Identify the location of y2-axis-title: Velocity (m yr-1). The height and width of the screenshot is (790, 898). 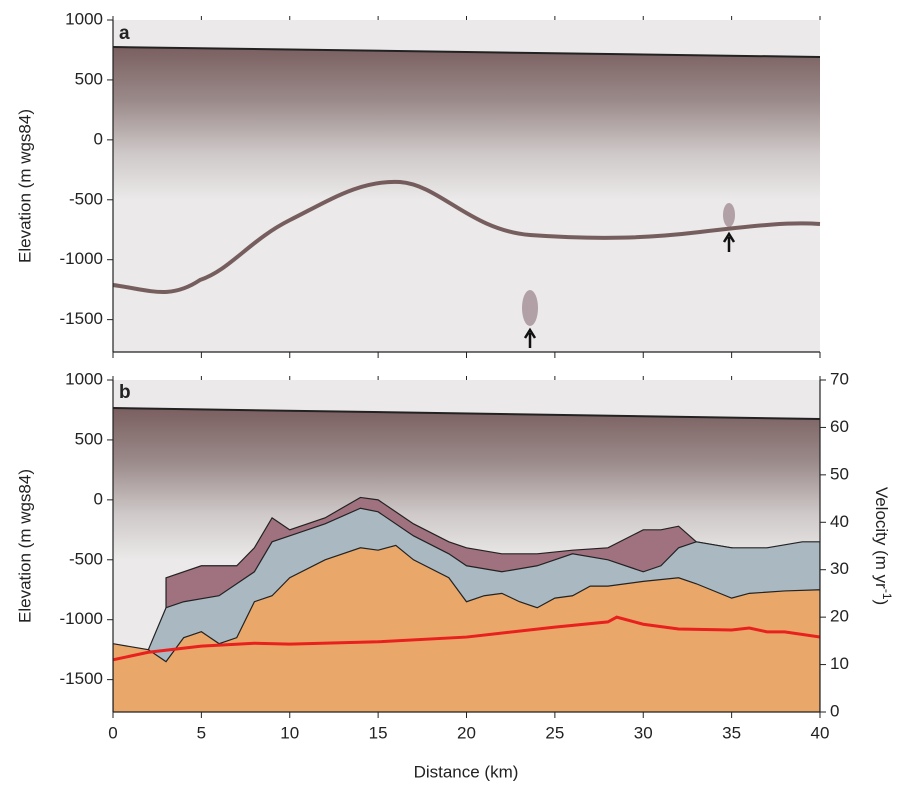
(883, 546).